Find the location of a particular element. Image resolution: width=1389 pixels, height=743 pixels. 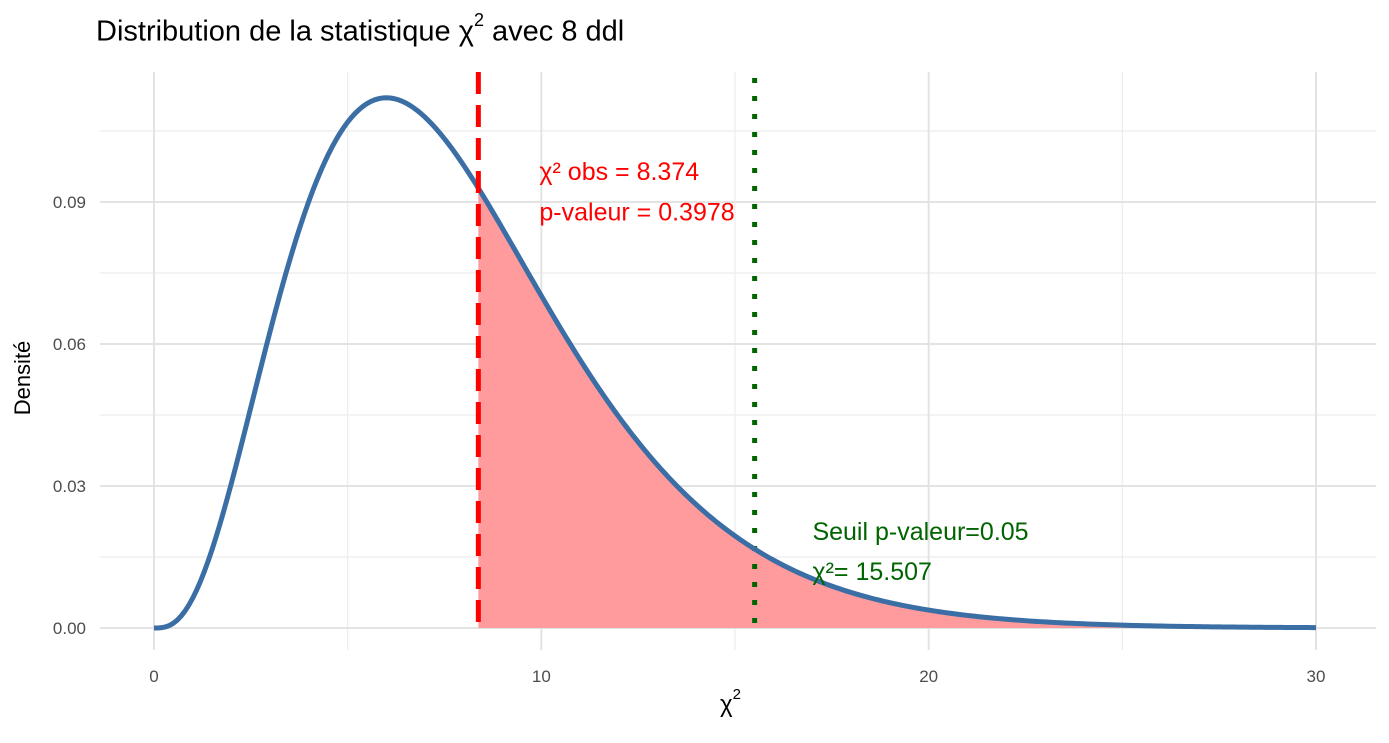

y-axis-label: Densité is located at coordinates (22, 378).